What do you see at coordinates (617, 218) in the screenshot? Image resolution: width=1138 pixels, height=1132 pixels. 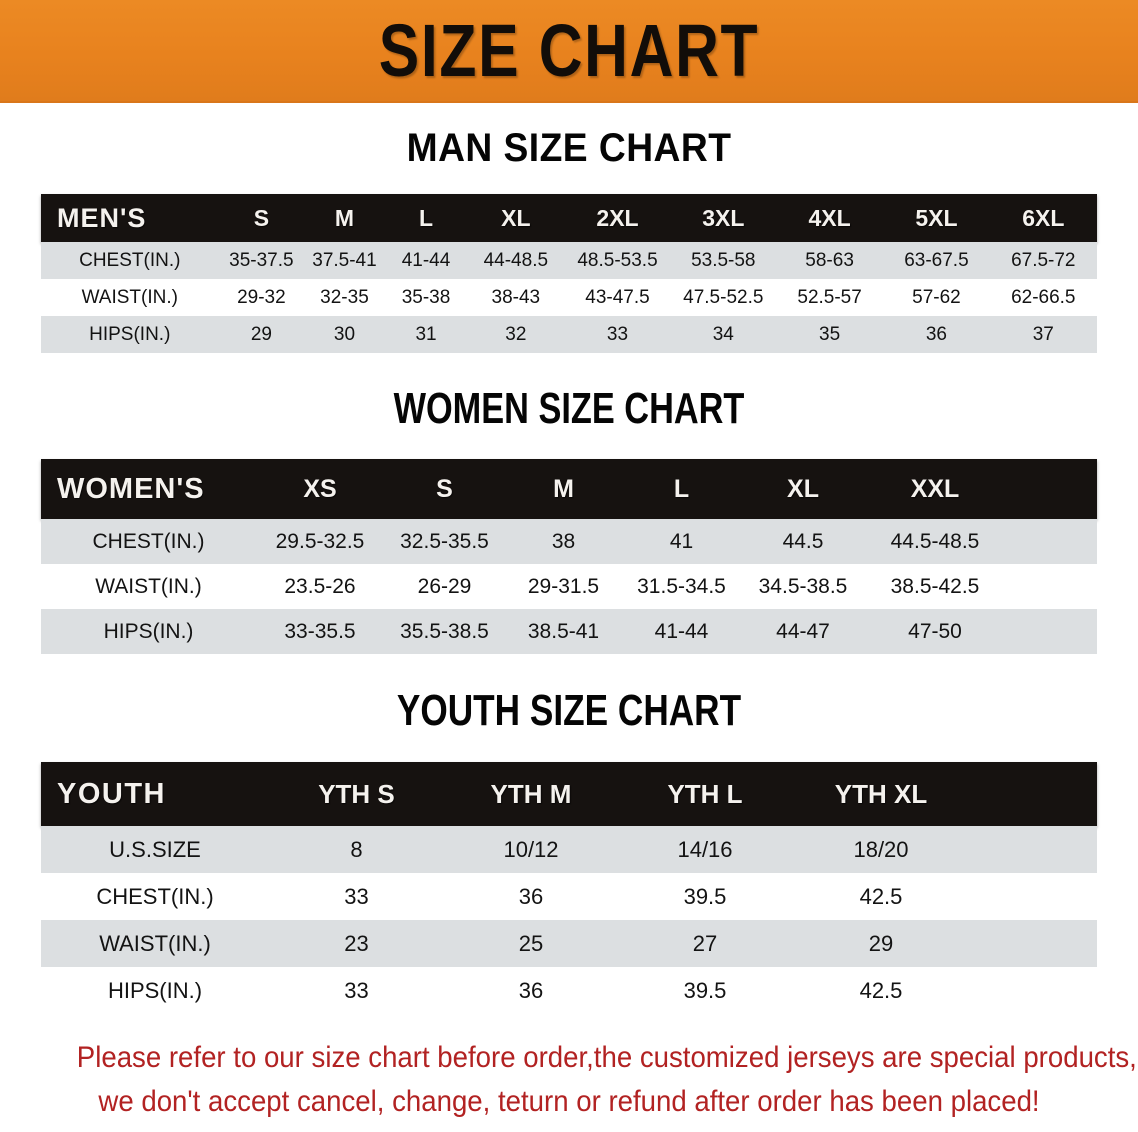 I see `man-col-header: 2XL` at bounding box center [617, 218].